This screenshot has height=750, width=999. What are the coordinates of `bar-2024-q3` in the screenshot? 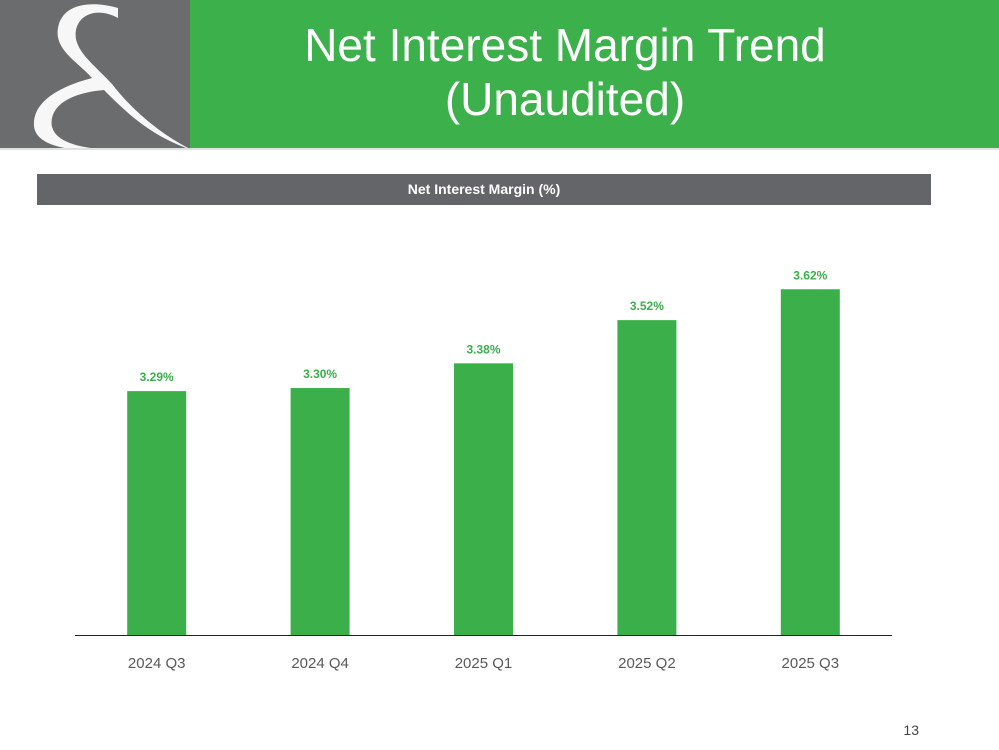 It's located at (157, 513).